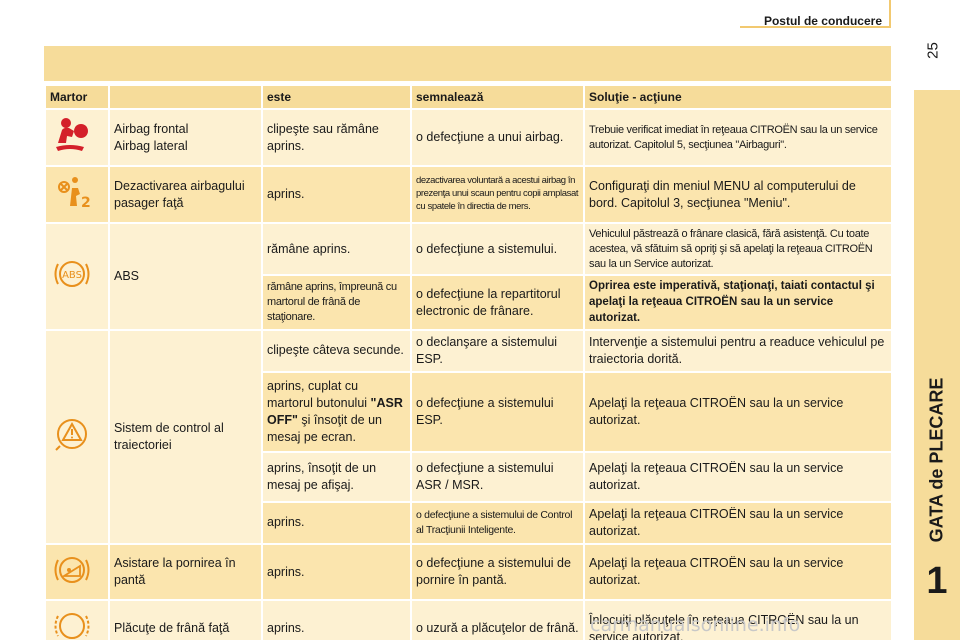 This screenshot has width=960, height=640. Describe the element at coordinates (738, 97) in the screenshot. I see `header-solutie: Soluţie - acţiune` at that location.